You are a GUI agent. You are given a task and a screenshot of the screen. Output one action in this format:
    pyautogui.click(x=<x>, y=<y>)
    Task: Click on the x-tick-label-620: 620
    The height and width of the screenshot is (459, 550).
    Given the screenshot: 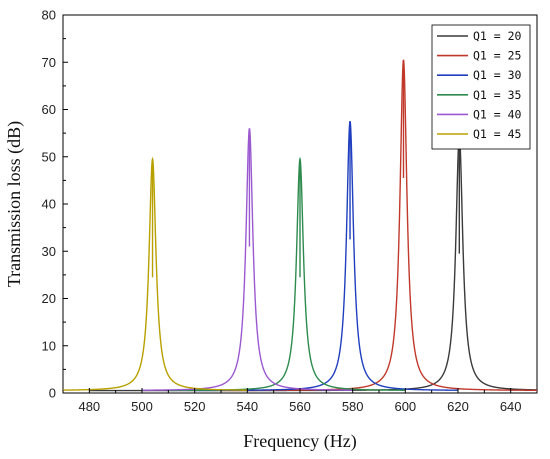 What is the action you would take?
    pyautogui.click(x=458, y=406)
    